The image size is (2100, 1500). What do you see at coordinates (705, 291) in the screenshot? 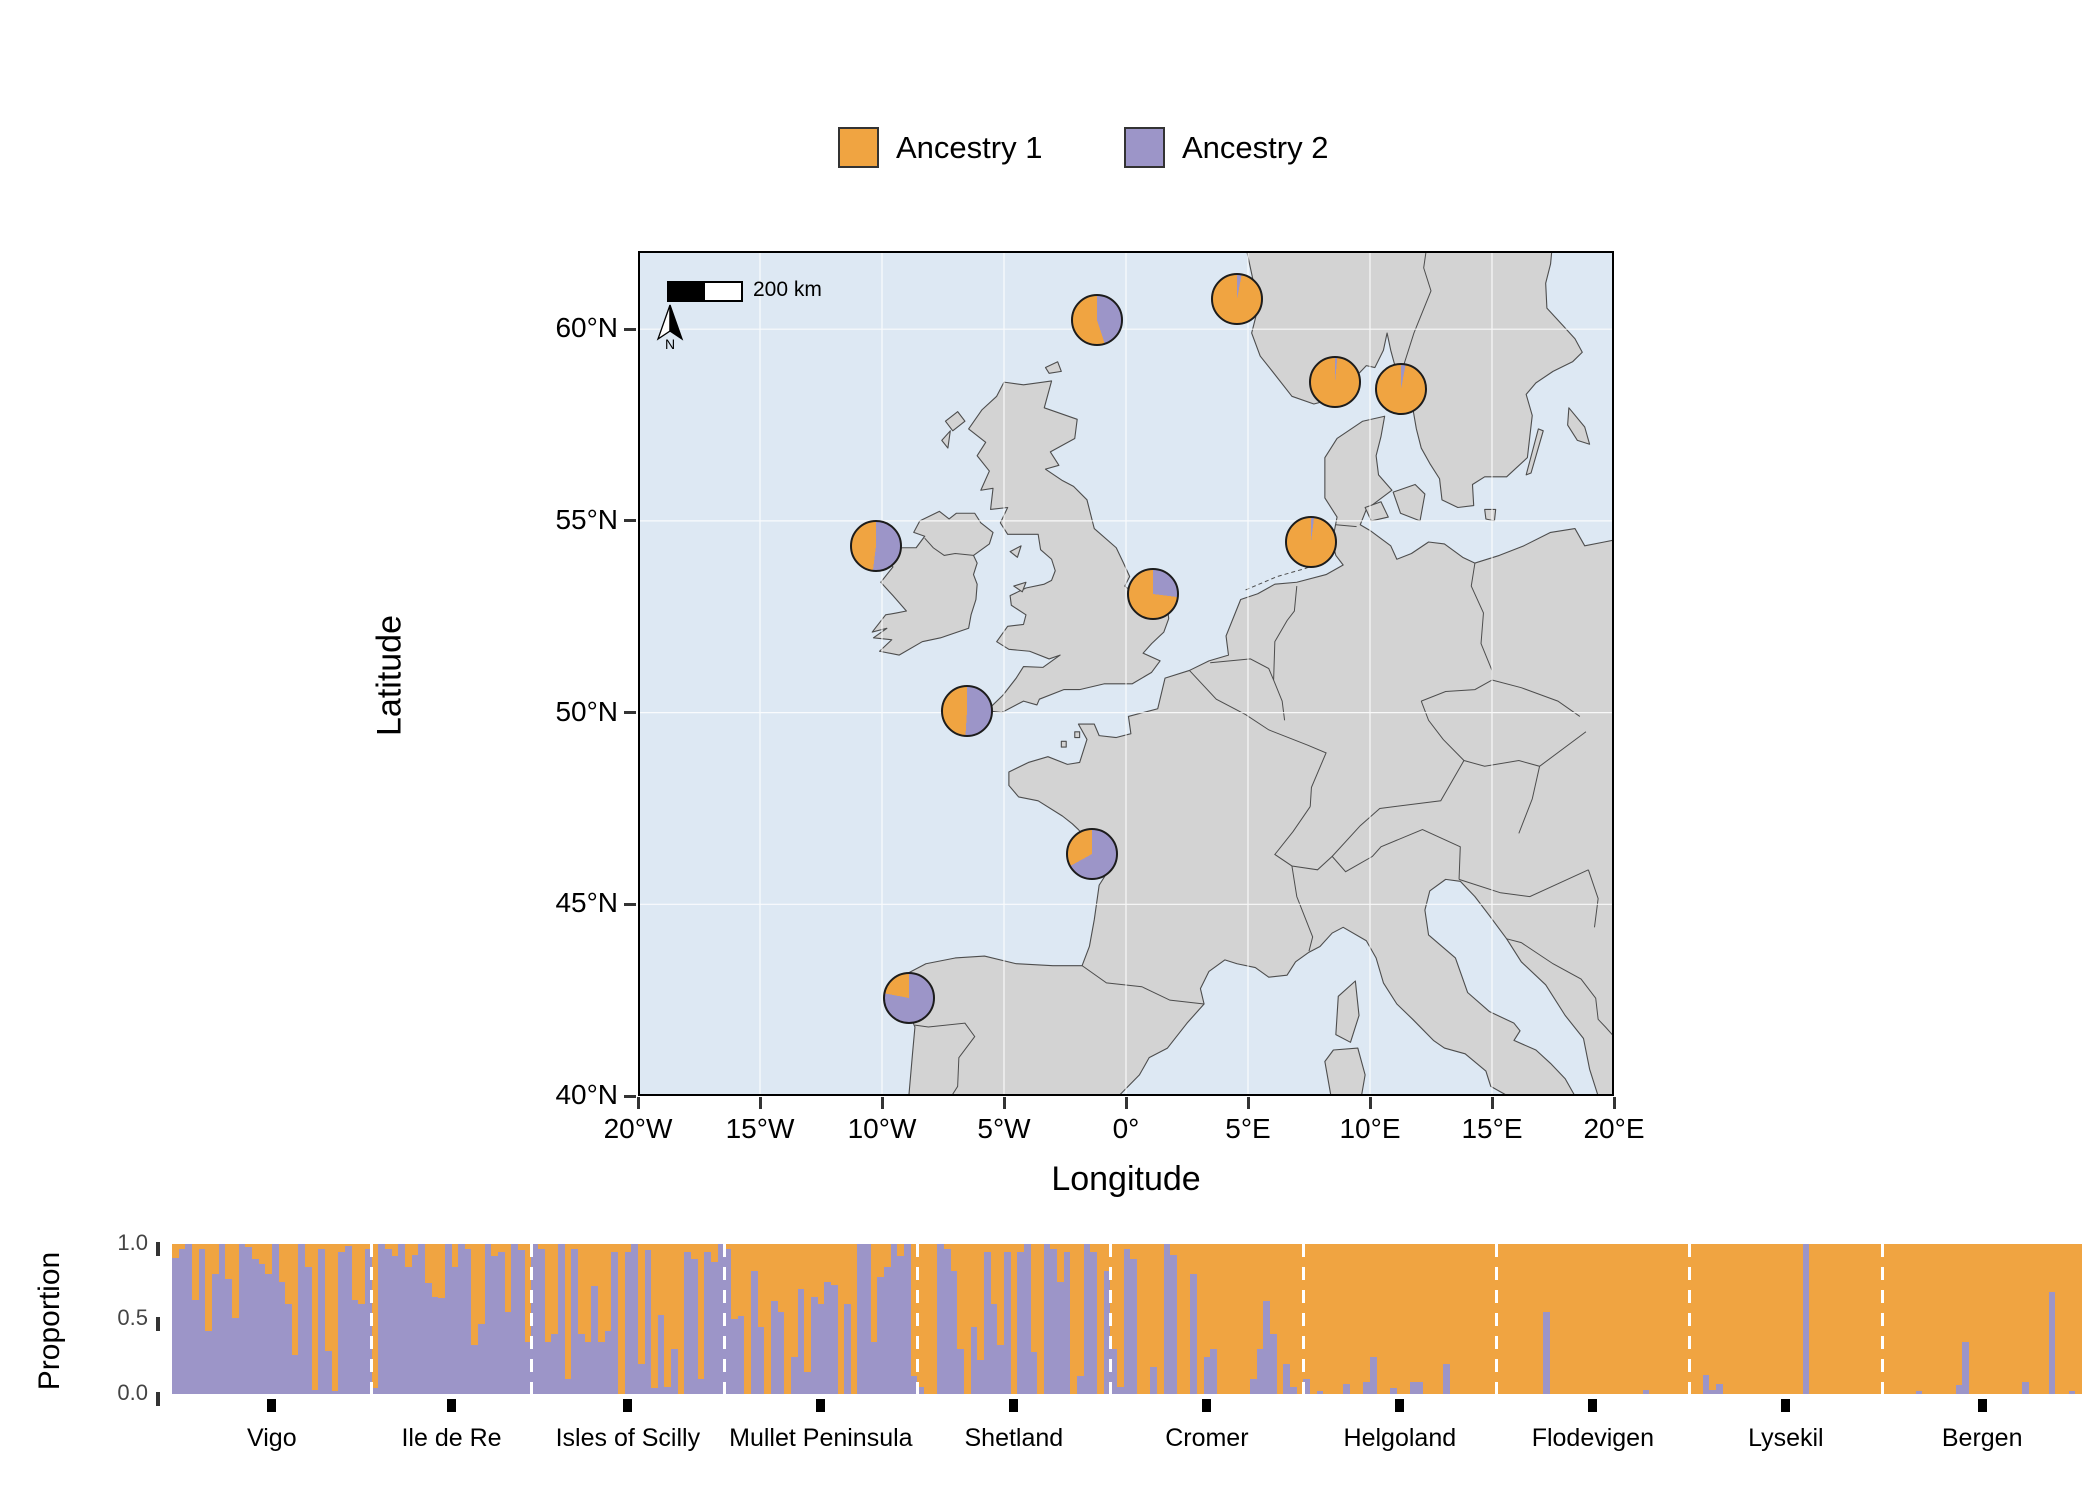
I see `map-scale-bar` at bounding box center [705, 291].